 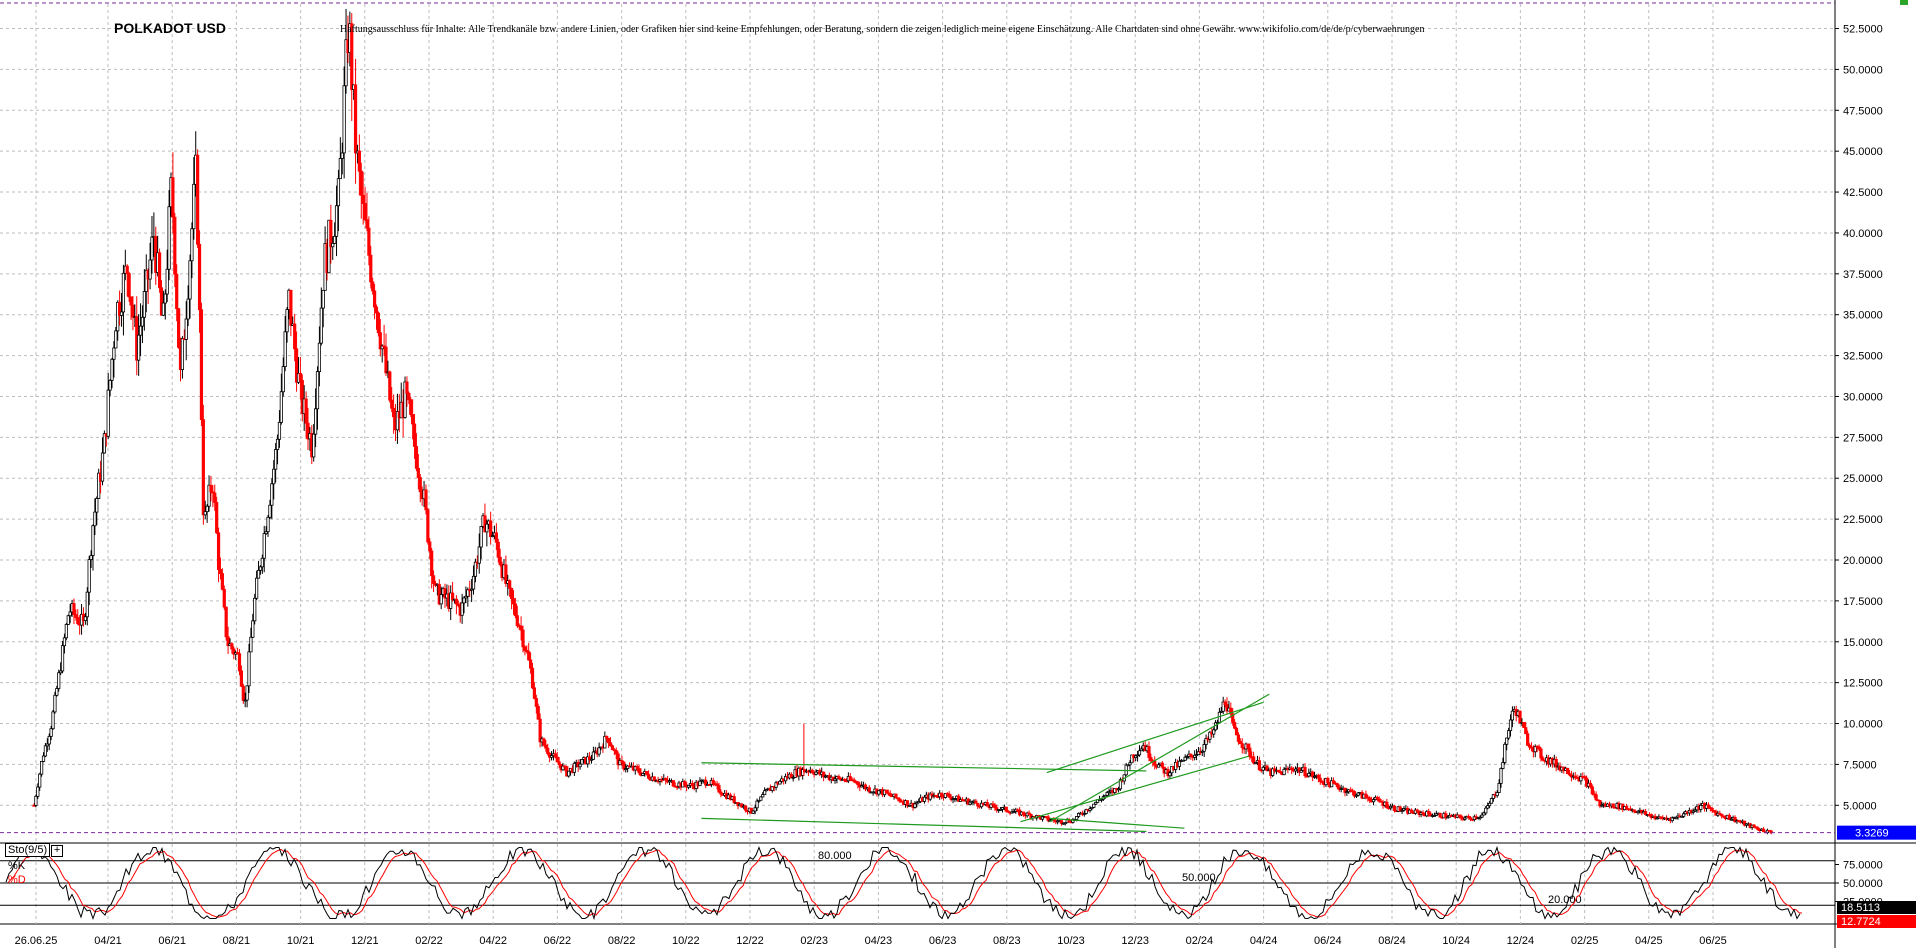 I want to click on sto-reference-label: 80.000, so click(x=835, y=856).